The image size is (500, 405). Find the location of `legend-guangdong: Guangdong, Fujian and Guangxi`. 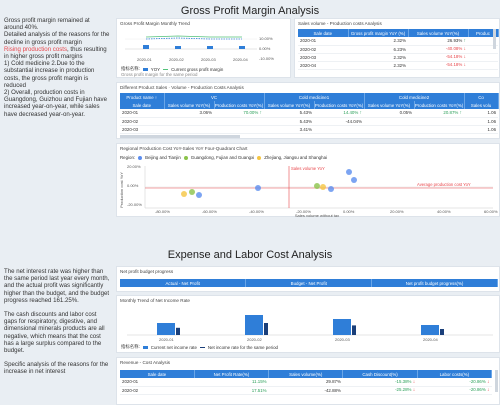

legend-guangdong: Guangdong, Fujian and Guangxi is located at coordinates (222, 157).